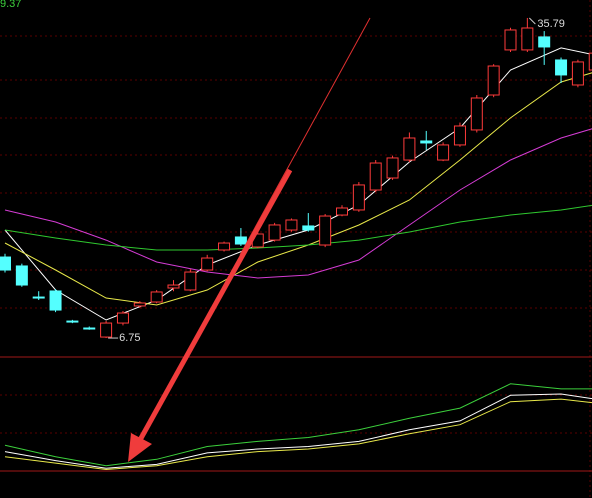 This screenshot has height=498, width=592. Describe the element at coordinates (140, 447) in the screenshot. I see `arrow-head` at that location.